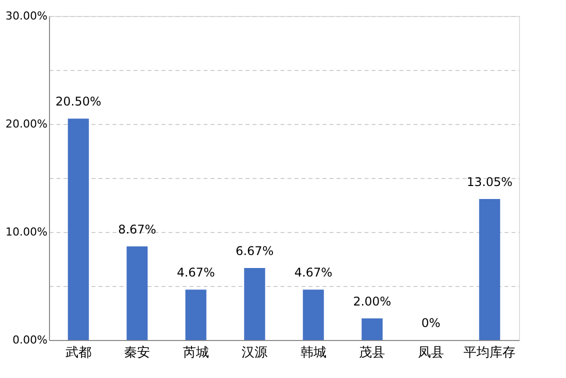  What do you see at coordinates (489, 182) in the screenshot?
I see `data-label: 13.05%` at bounding box center [489, 182].